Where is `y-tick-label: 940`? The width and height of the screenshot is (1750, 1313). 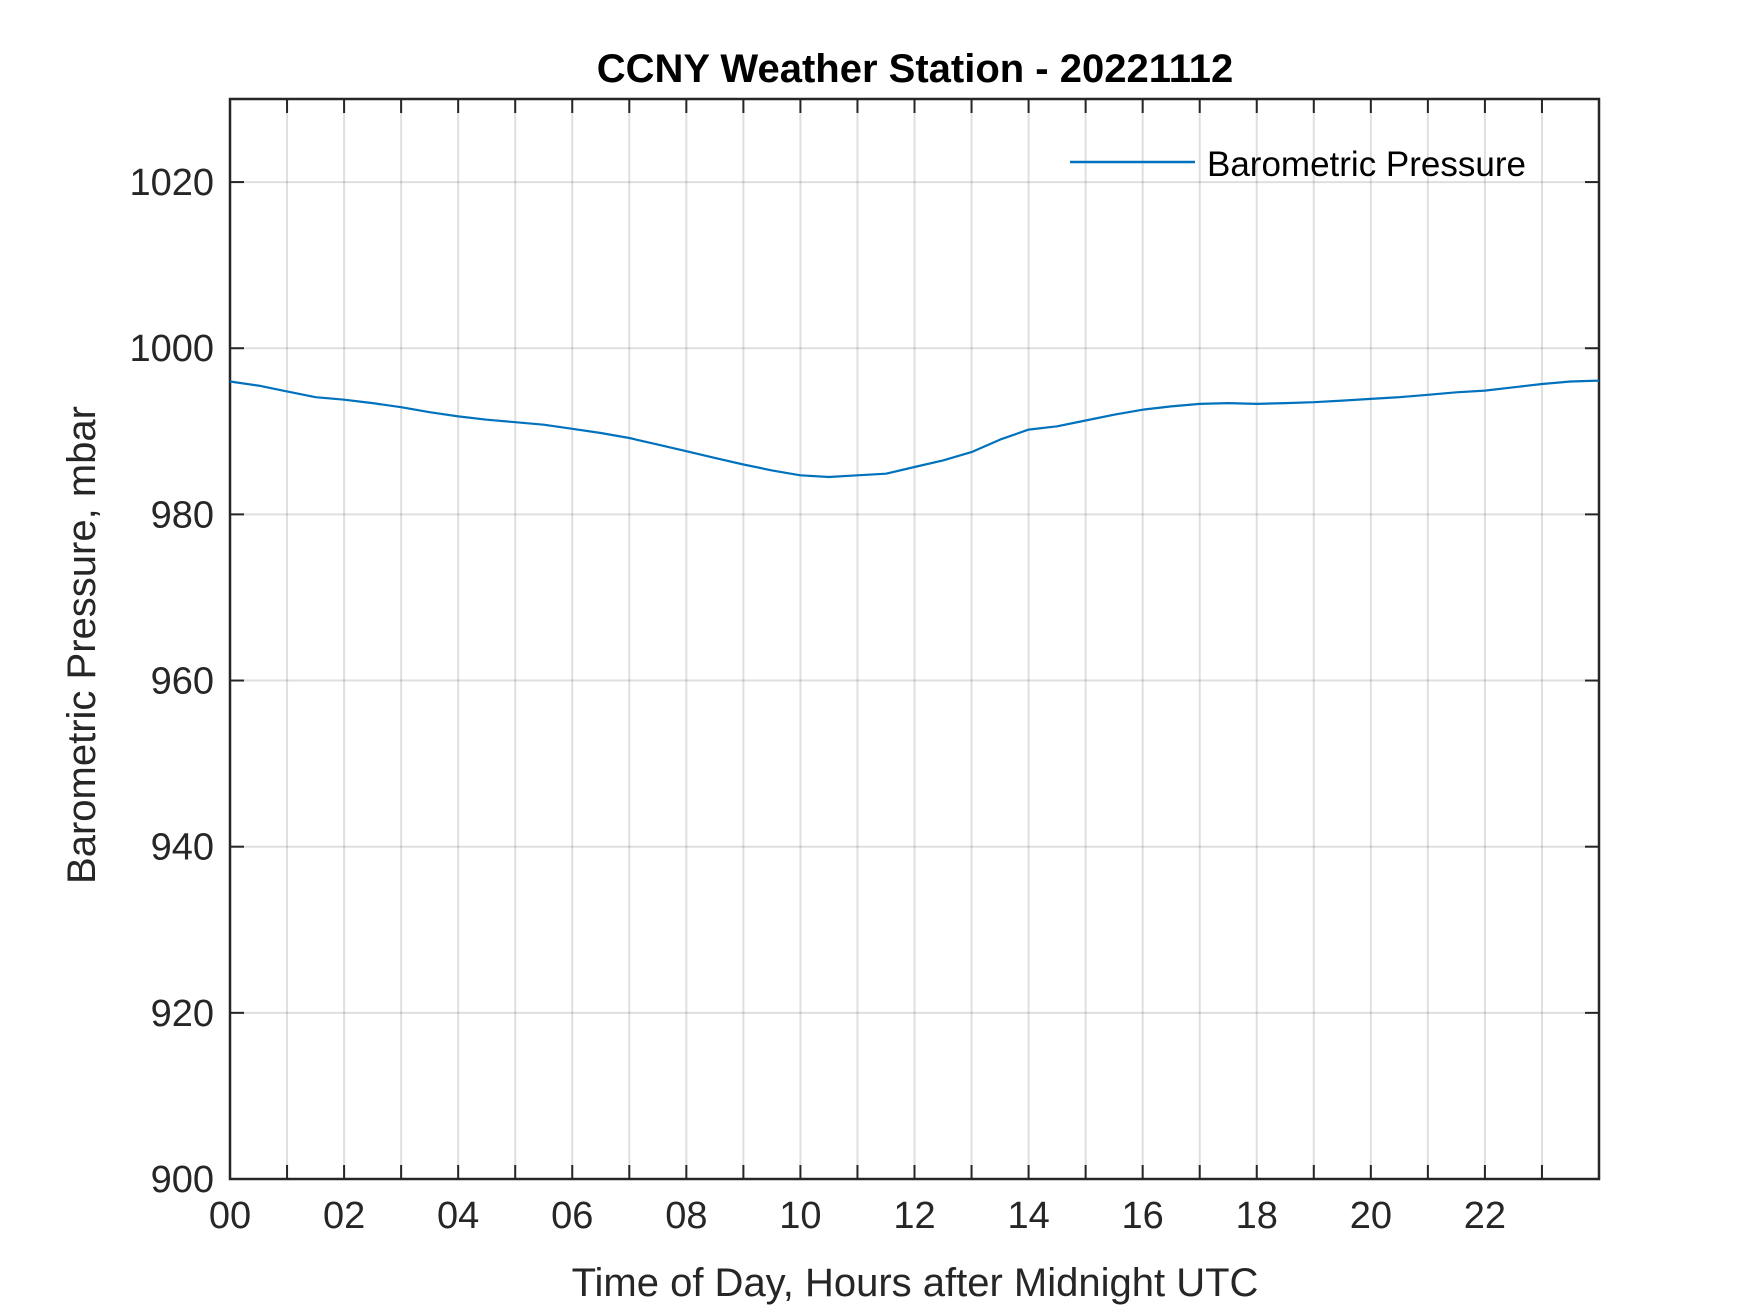
y-tick-label: 940 is located at coordinates (182, 848).